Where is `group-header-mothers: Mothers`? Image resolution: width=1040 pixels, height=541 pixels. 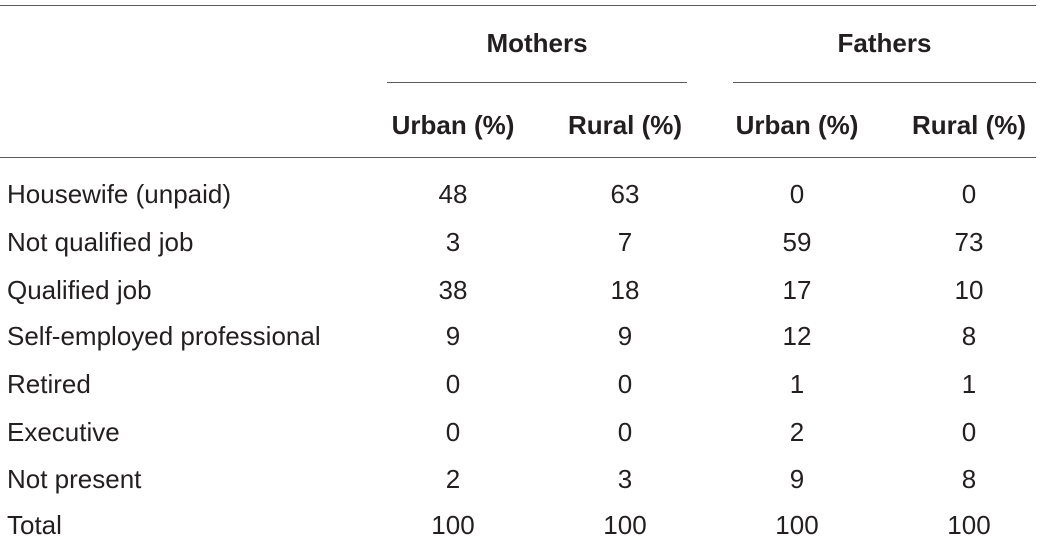
group-header-mothers: Mothers is located at coordinates (537, 43).